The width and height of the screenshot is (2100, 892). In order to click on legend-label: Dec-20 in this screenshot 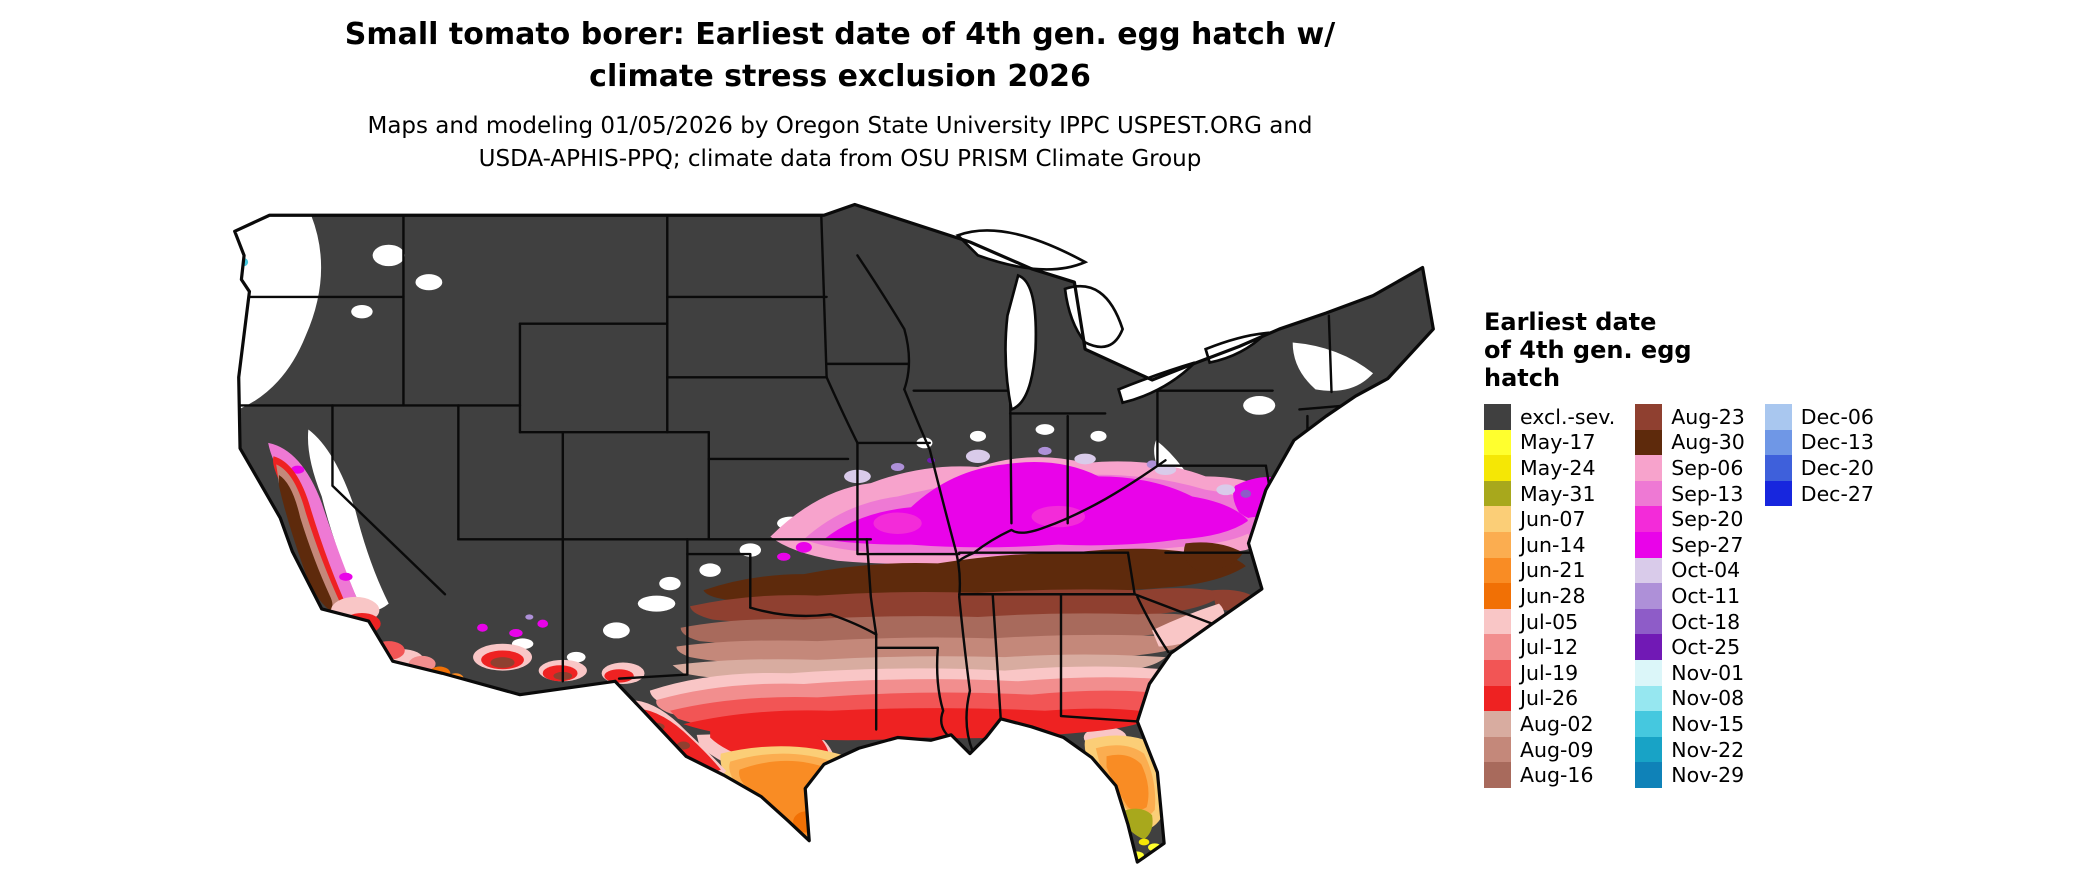, I will do `click(1837, 467)`.